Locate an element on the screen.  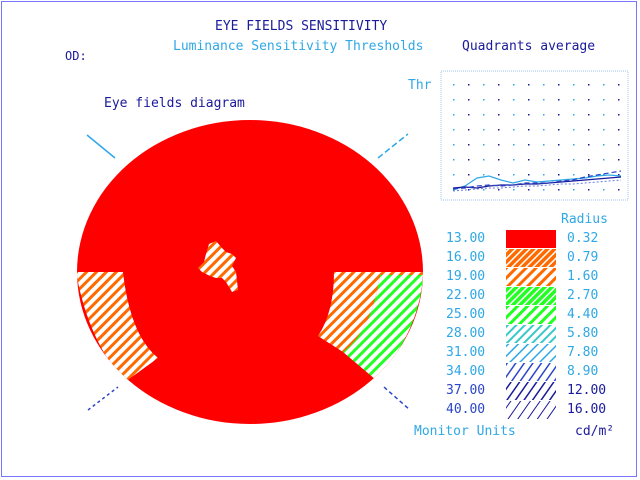
legend-units-left: Monitor Units is located at coordinates (465, 431).